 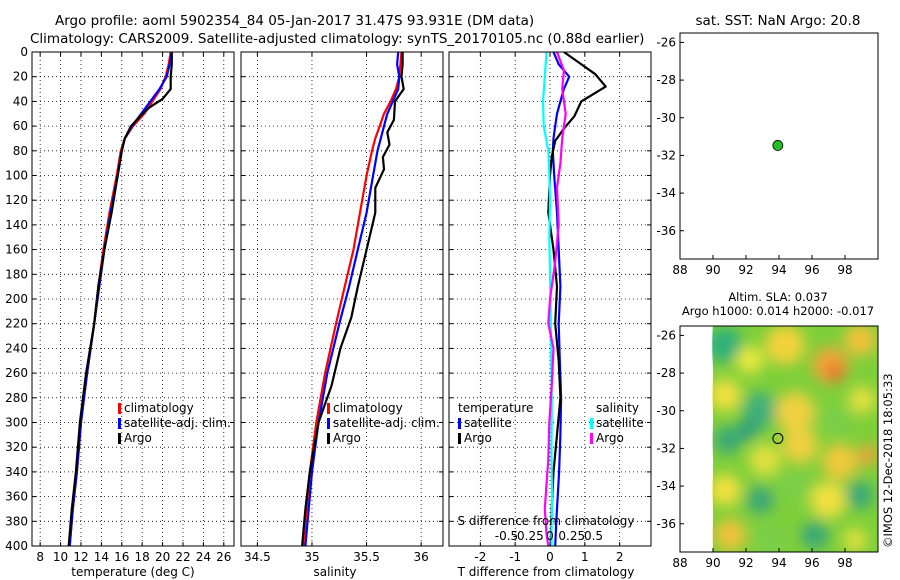 I want to click on legend-sal-argo: Argo, so click(x=610, y=438).